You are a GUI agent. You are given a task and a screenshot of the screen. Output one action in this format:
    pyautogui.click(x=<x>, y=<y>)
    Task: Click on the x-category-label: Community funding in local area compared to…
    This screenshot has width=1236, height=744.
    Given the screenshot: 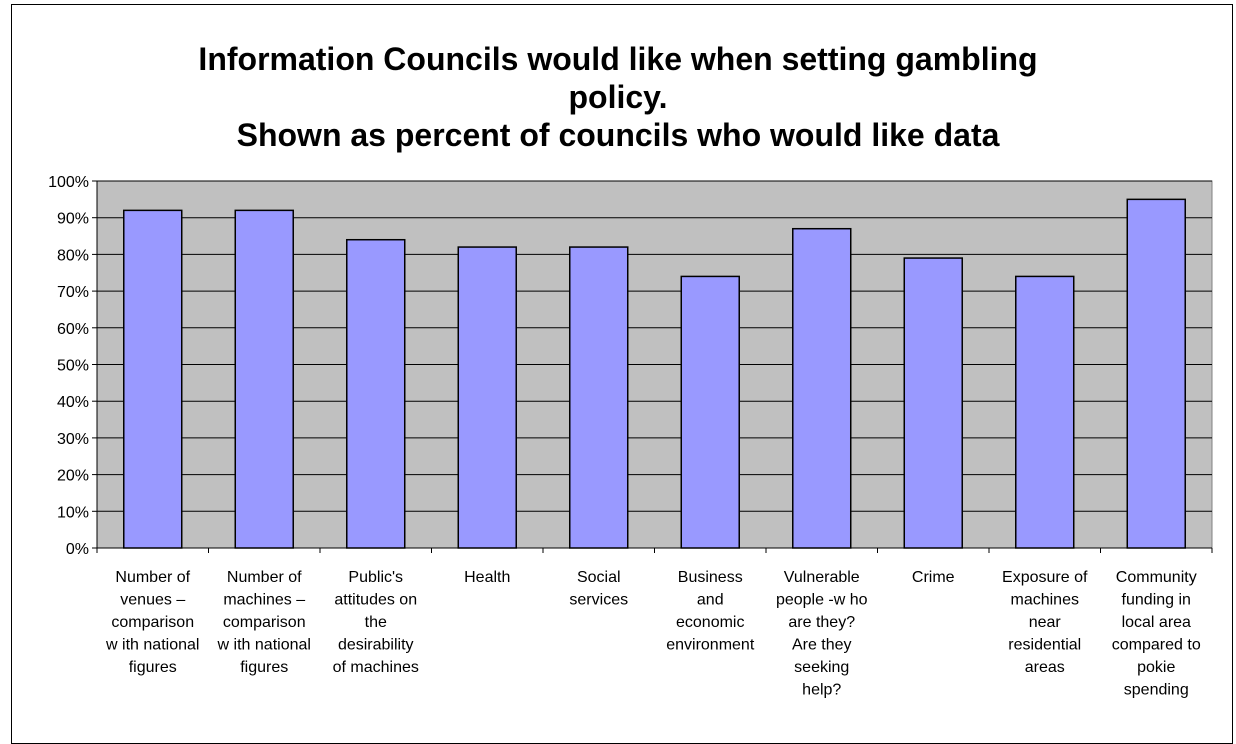 What is the action you would take?
    pyautogui.click(x=1156, y=634)
    